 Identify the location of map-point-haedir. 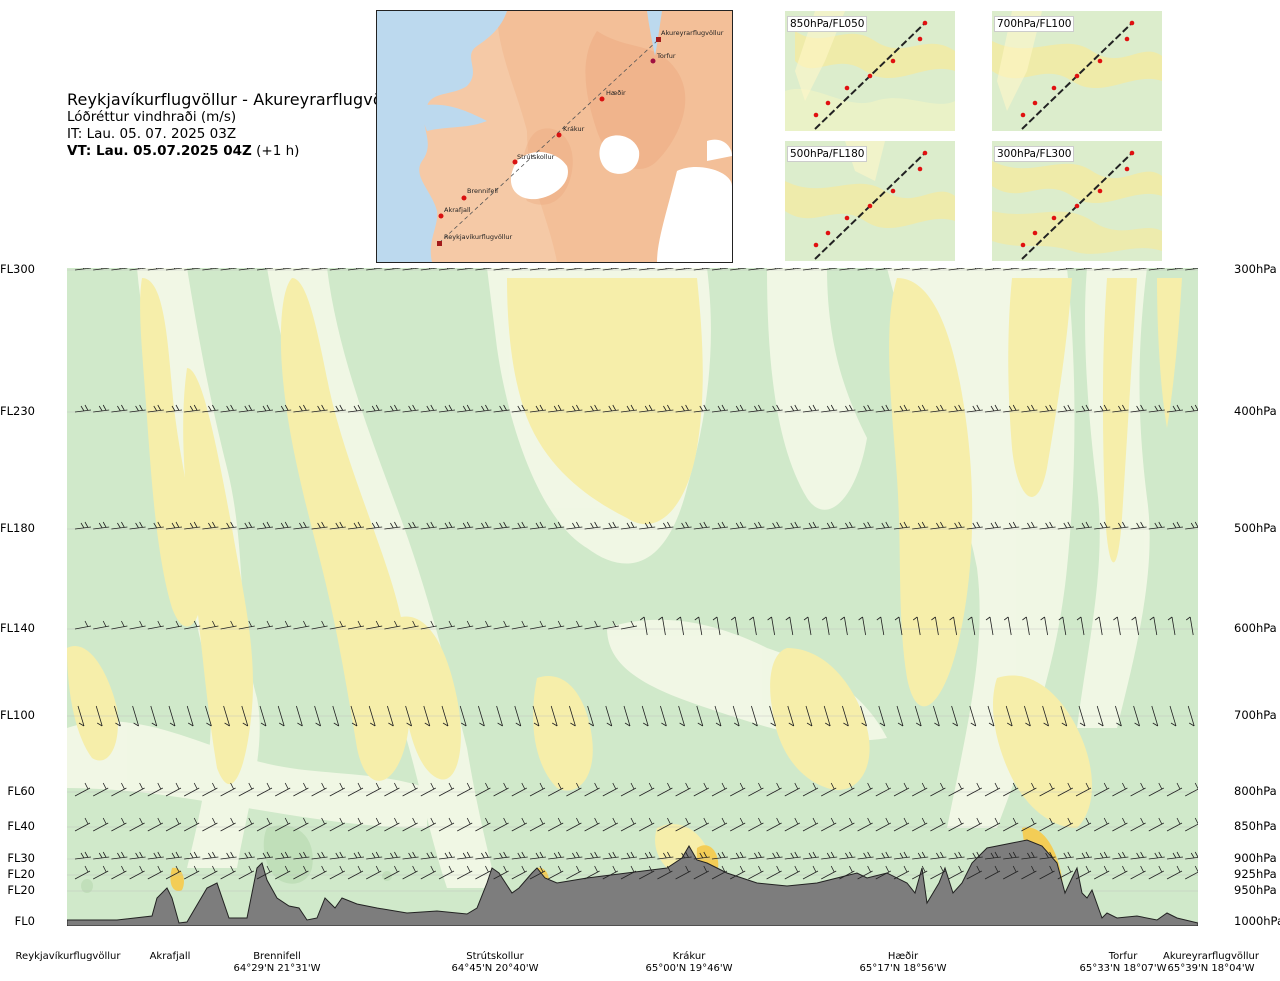
(602, 99).